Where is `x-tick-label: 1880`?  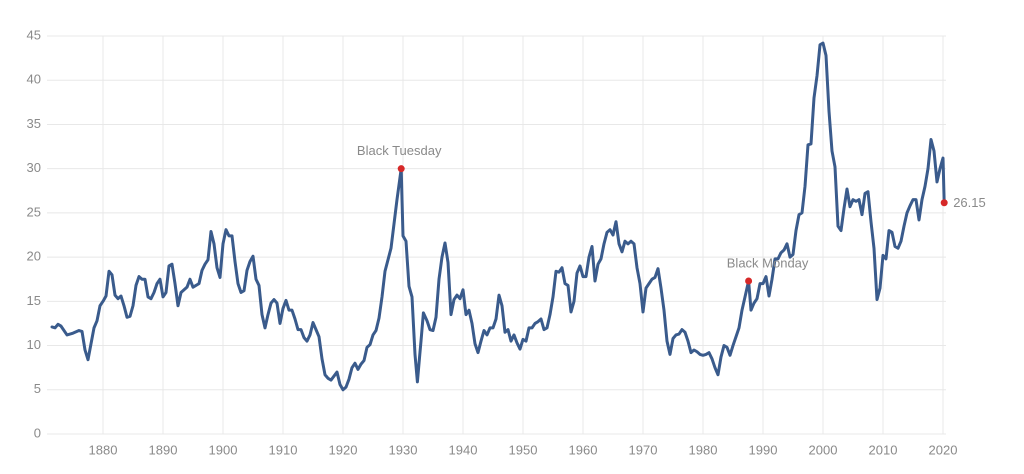 x-tick-label: 1880 is located at coordinates (103, 449).